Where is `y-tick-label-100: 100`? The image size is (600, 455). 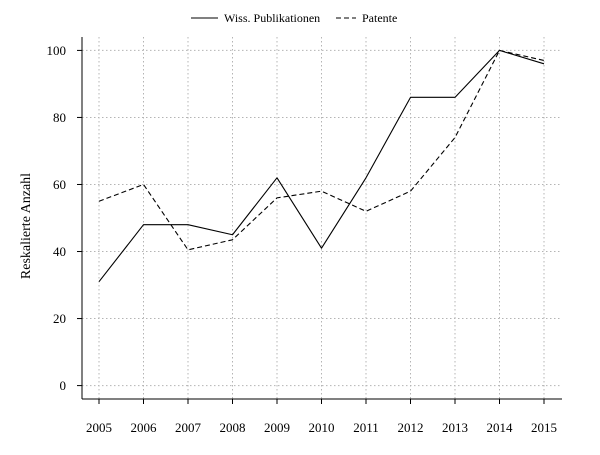 y-tick-label-100: 100 is located at coordinates (57, 50).